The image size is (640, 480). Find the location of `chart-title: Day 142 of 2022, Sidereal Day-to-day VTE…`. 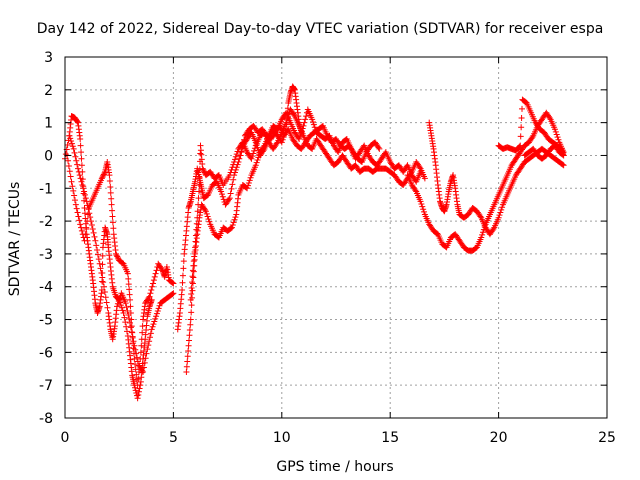

chart-title: Day 142 of 2022, Sidereal Day-to-day VTE… is located at coordinates (320, 29).